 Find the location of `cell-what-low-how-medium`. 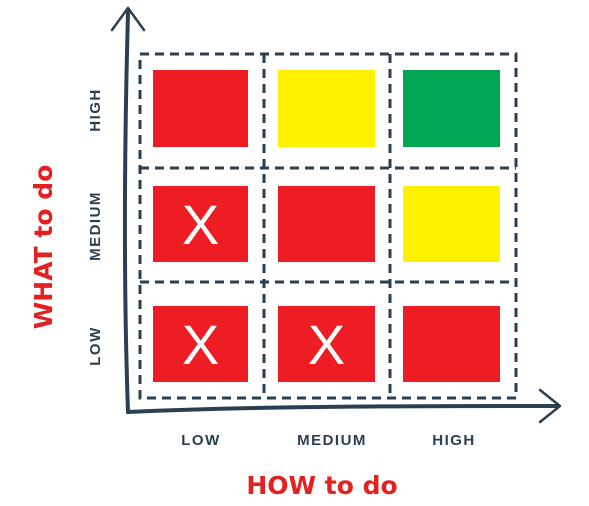

cell-what-low-how-medium is located at coordinates (326, 344).